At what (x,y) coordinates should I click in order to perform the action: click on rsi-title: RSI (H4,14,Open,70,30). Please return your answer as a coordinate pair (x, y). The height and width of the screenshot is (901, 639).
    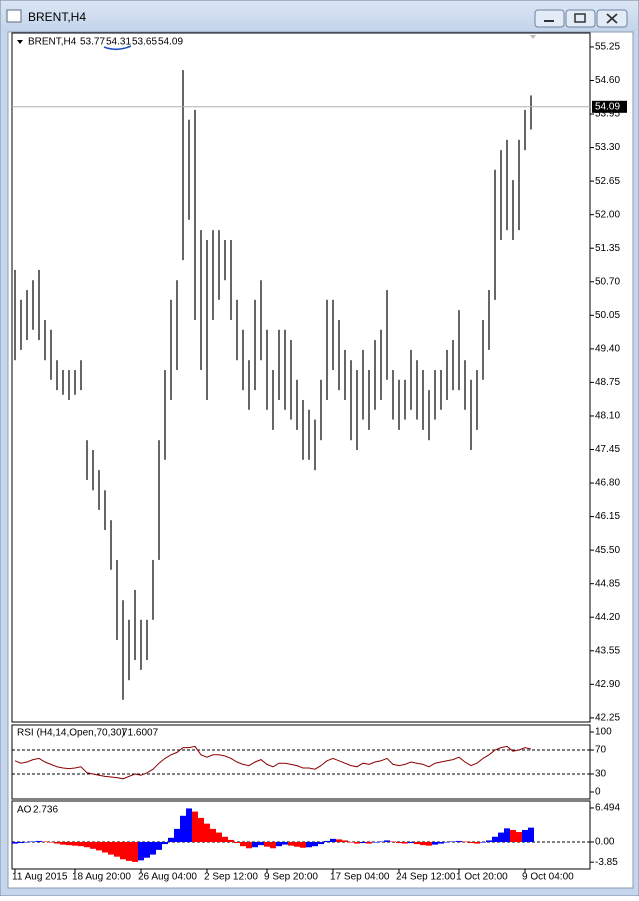
    Looking at the image, I should click on (71, 733).